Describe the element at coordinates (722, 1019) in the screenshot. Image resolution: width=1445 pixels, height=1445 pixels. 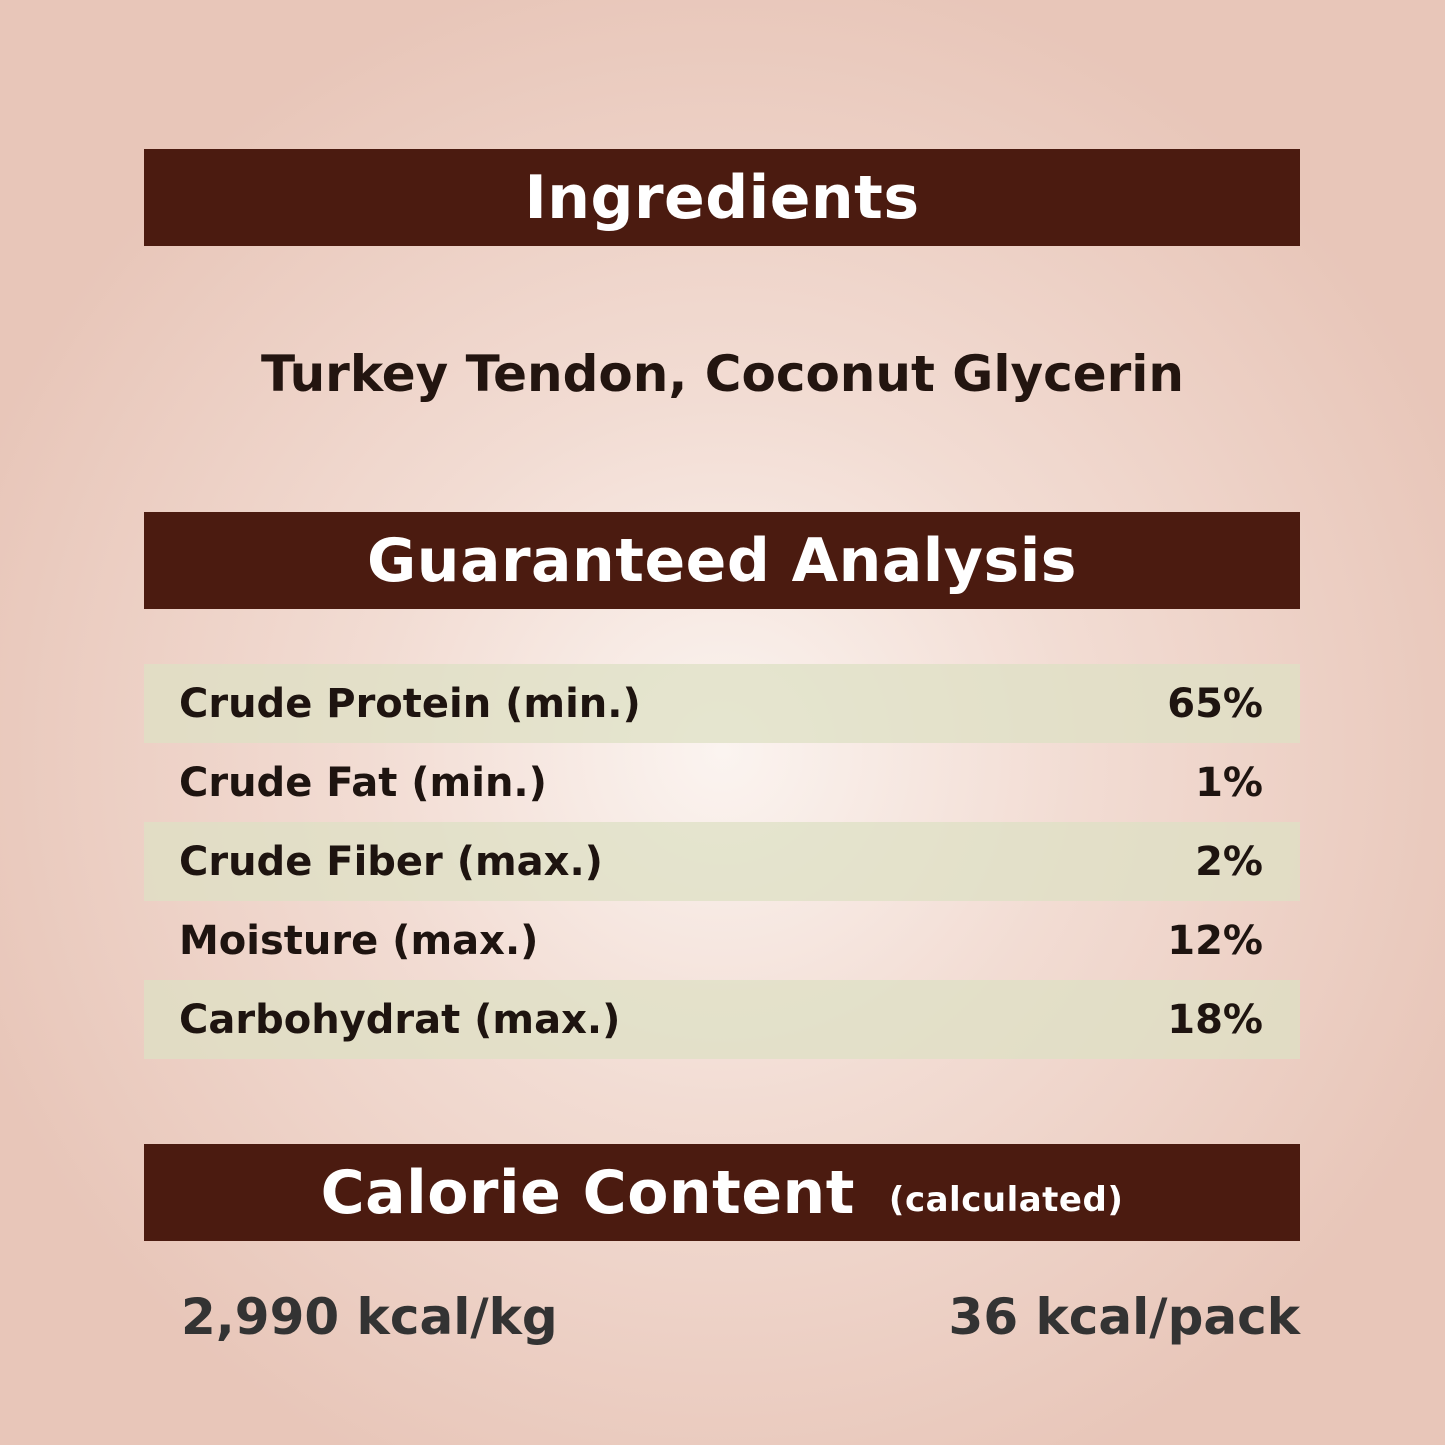
I see `table-row: Carbohydrat (max.) 18%` at that location.